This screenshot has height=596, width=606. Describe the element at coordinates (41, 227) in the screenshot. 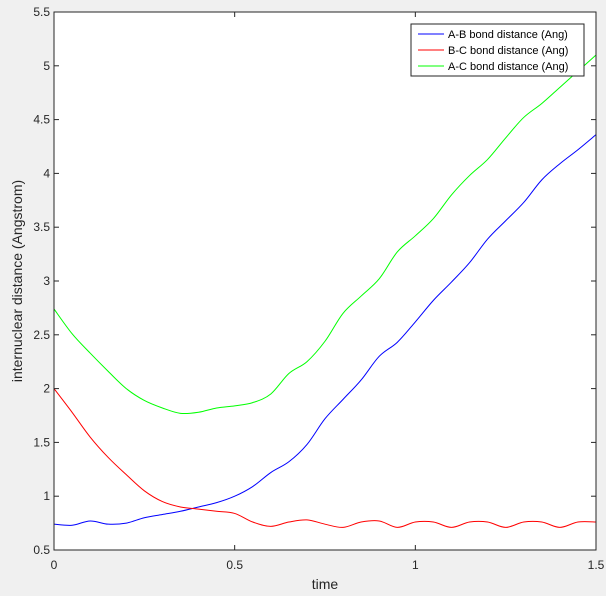

I see `y-tick-label: 3.5` at that location.